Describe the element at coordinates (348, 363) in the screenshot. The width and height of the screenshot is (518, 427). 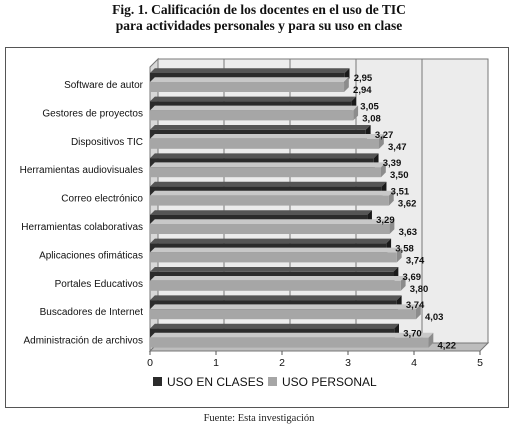
I see `x-tick-label: 3` at that location.